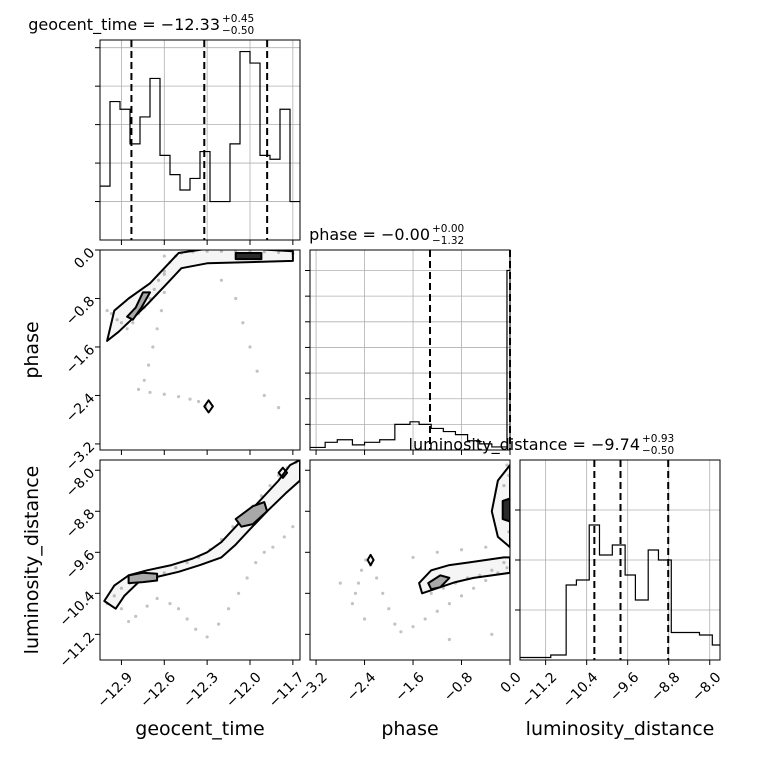  I want to click on y-tick-label: −9.6, so click(80, 564).